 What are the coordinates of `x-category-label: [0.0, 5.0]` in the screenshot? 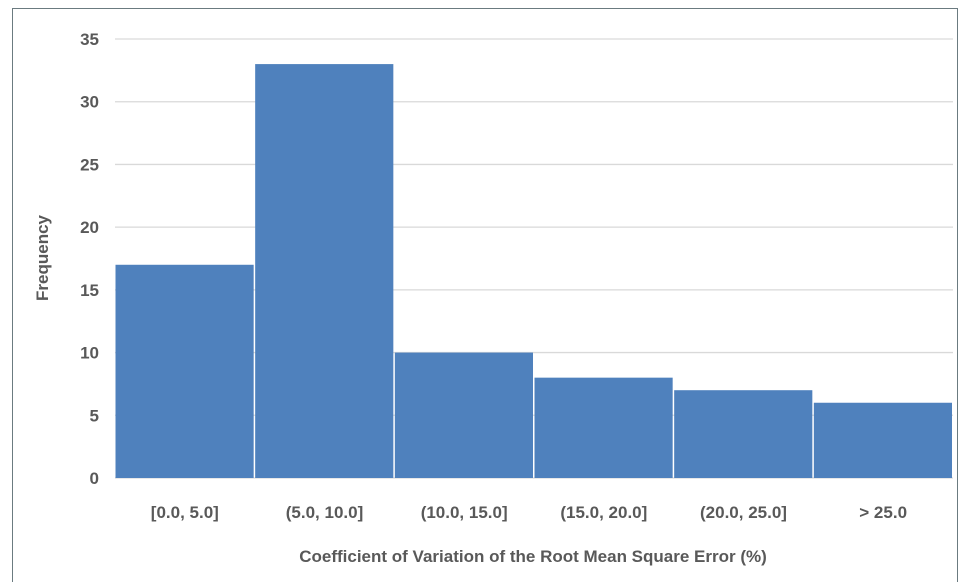 It's located at (185, 512).